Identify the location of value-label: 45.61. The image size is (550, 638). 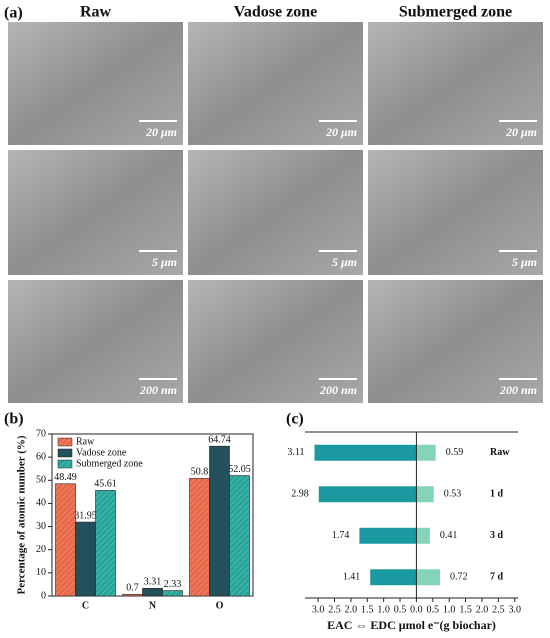
(105, 484).